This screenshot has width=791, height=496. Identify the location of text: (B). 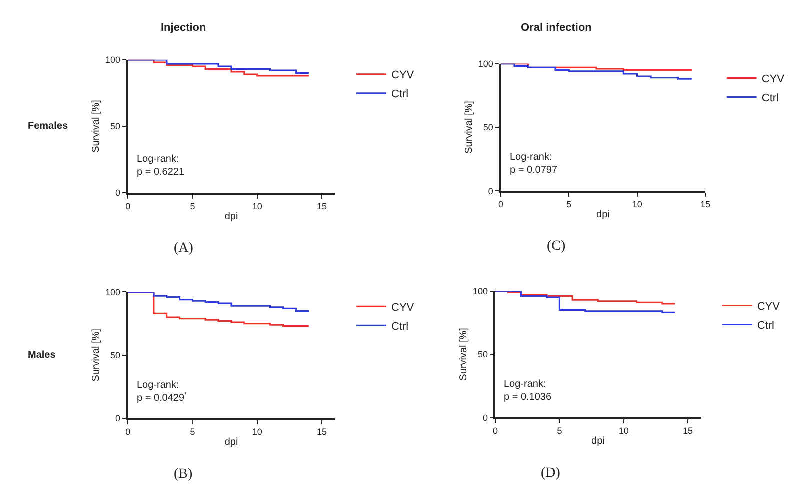
(183, 474).